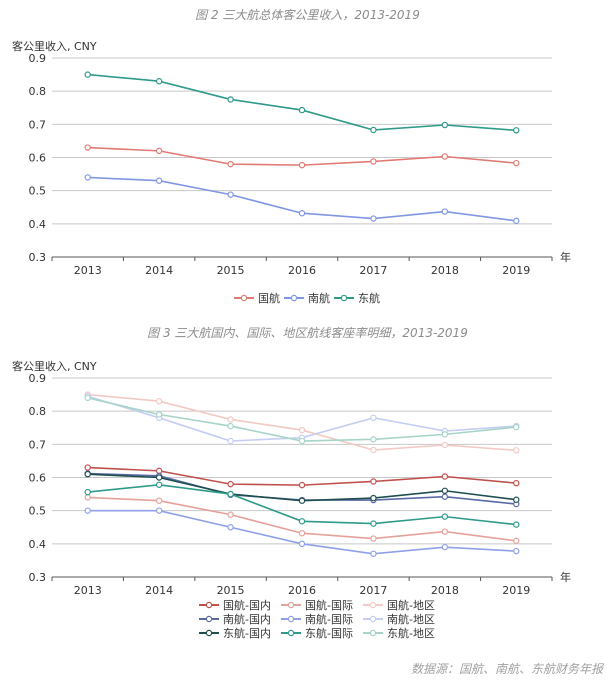  I want to click on chart2-legend-label: 东航-地区, so click(411, 633).